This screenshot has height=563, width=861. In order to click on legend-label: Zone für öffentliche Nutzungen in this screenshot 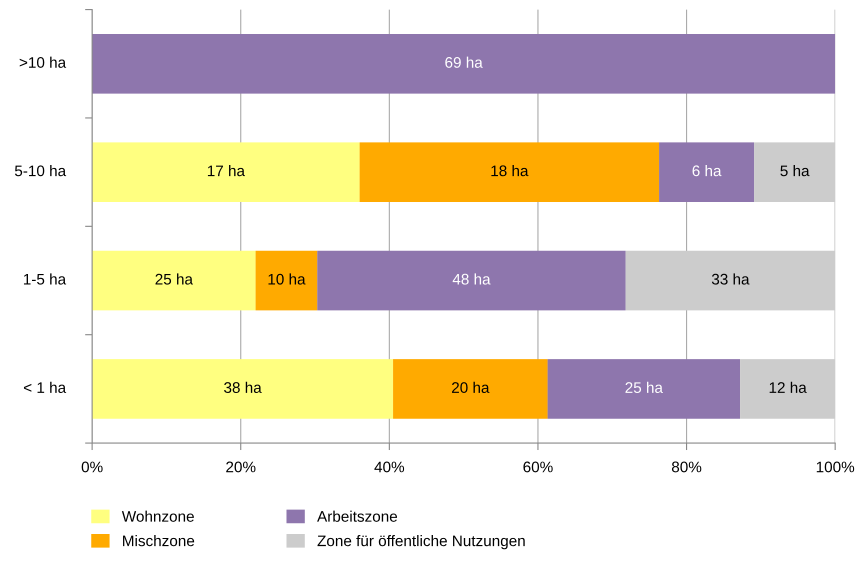, I will do `click(421, 542)`.